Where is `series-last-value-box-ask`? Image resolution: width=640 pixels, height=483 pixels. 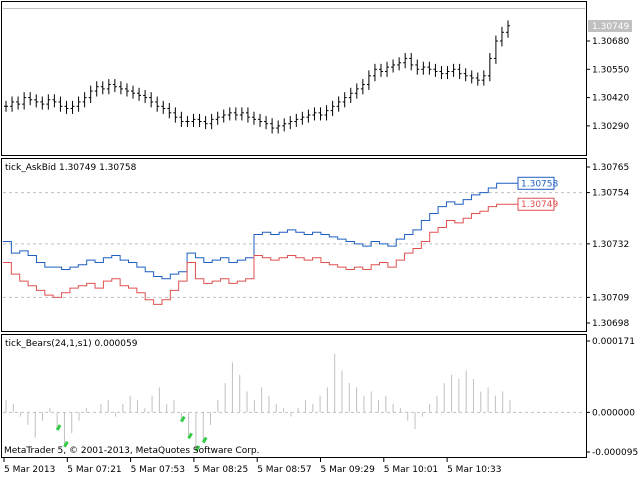 series-last-value-box-ask is located at coordinates (536, 183).